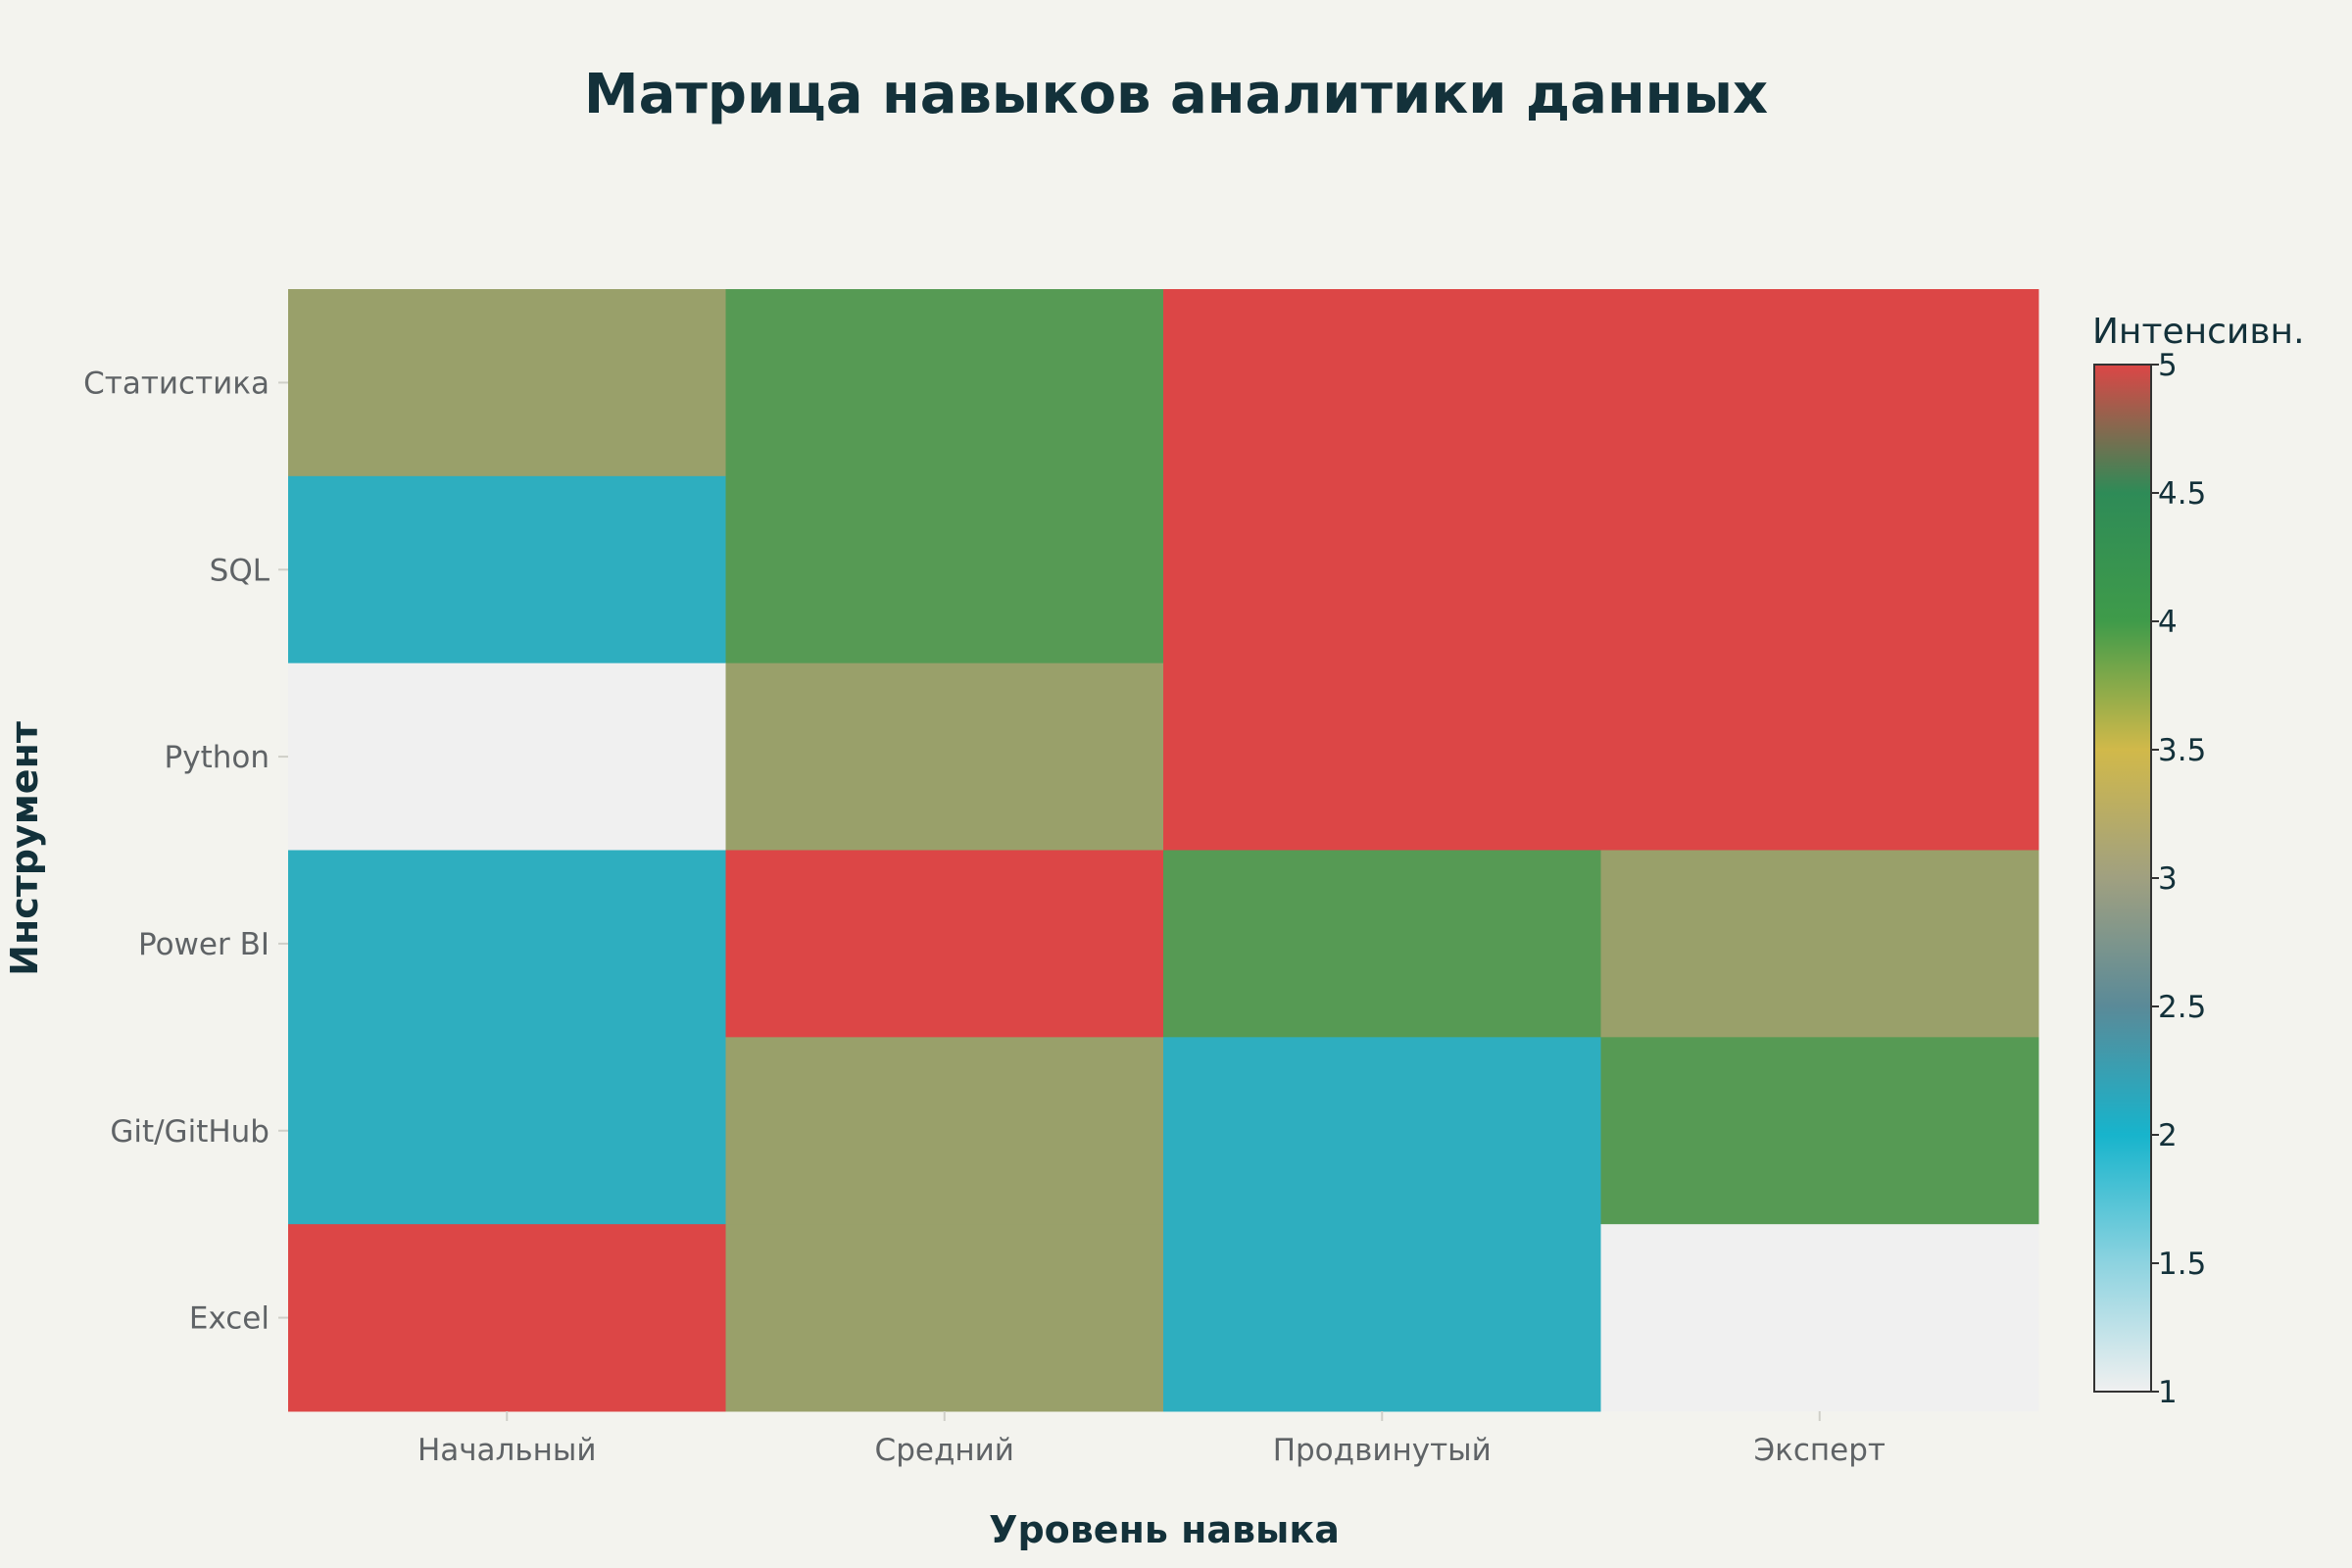  I want to click on colorbar-tick-label: 2.5, so click(2182, 1007).